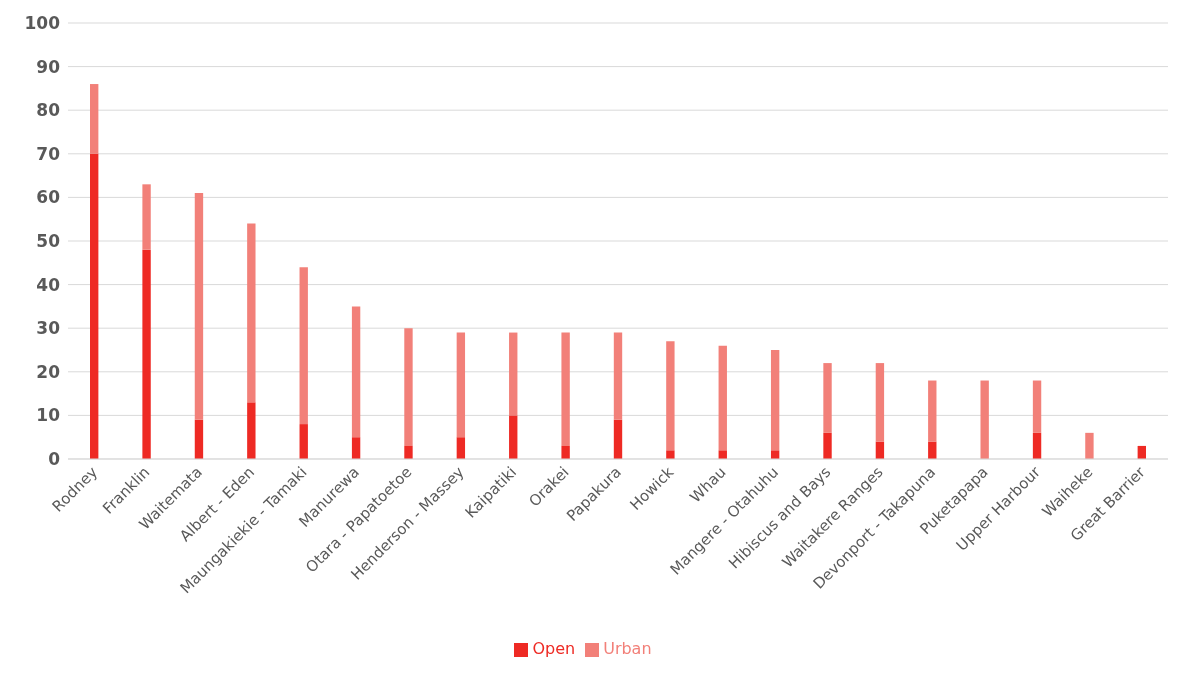 Image resolution: width=1190 pixels, height=674 pixels. I want to click on y-tick-label: 0, so click(54, 459).